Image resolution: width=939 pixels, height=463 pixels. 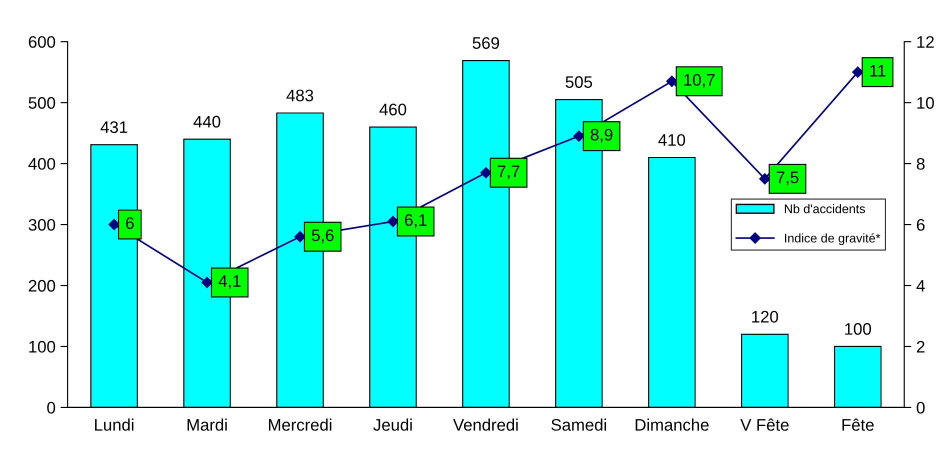 What do you see at coordinates (42, 224) in the screenshot?
I see `y-tick-label: 300` at bounding box center [42, 224].